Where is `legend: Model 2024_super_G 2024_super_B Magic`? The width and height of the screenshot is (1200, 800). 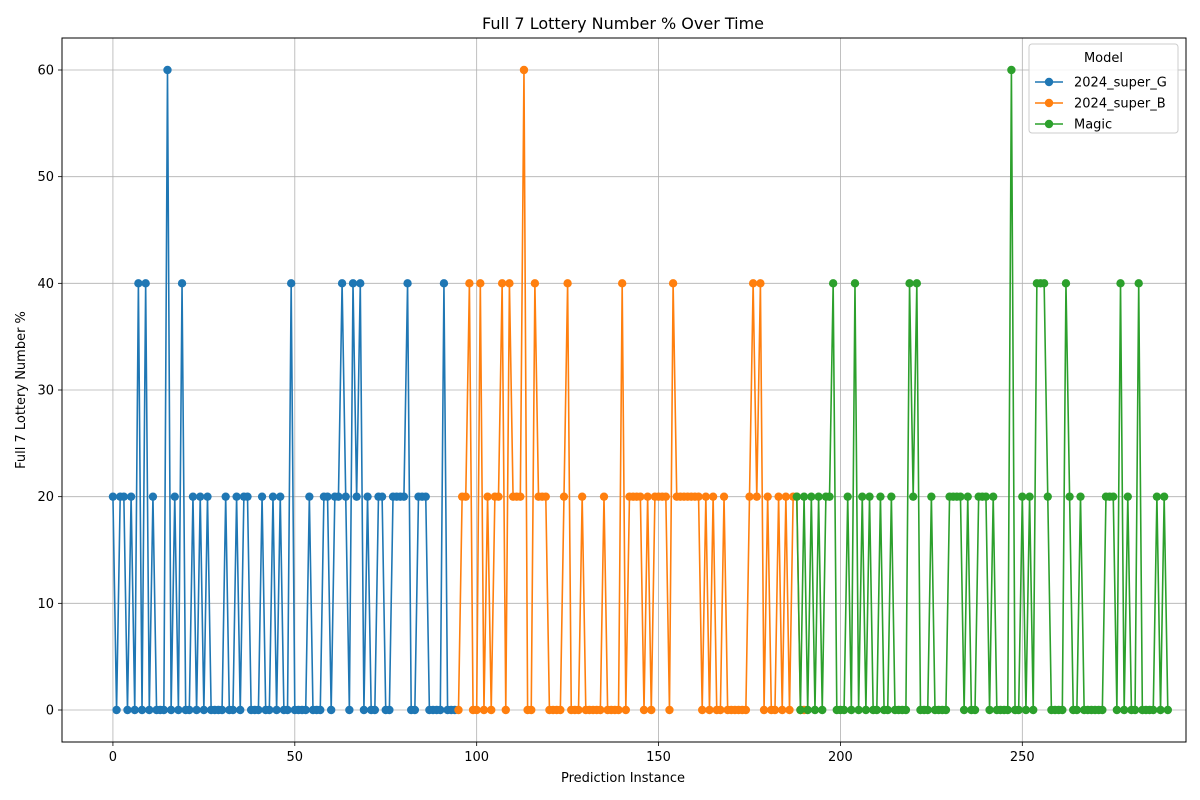
legend: Model 2024_super_G 2024_super_B Magic is located at coordinates (1103, 88).